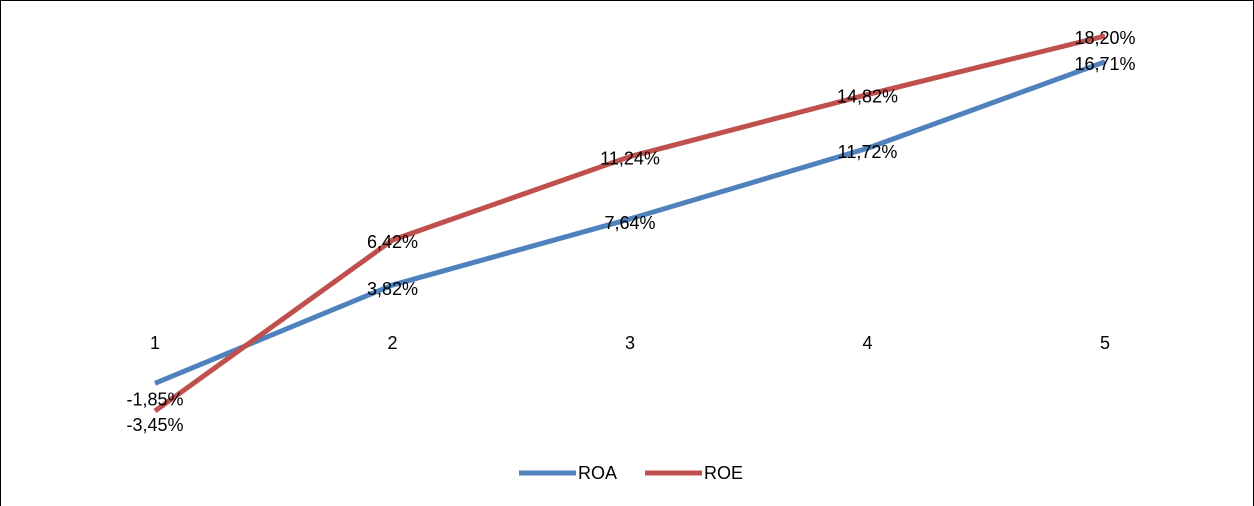 Image resolution: width=1254 pixels, height=506 pixels. What do you see at coordinates (1105, 343) in the screenshot?
I see `x-tick-label-5: 5` at bounding box center [1105, 343].